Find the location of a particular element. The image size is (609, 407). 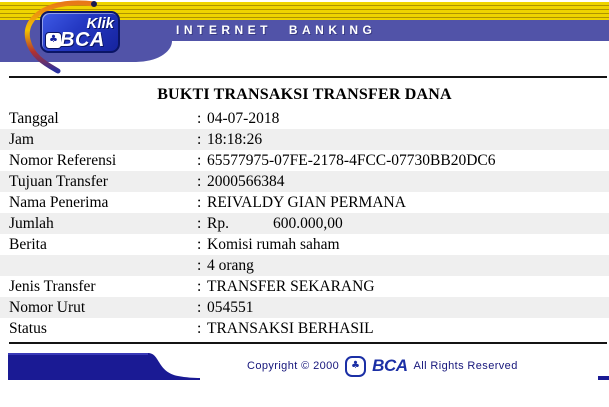

row-label: Status is located at coordinates (28, 328).